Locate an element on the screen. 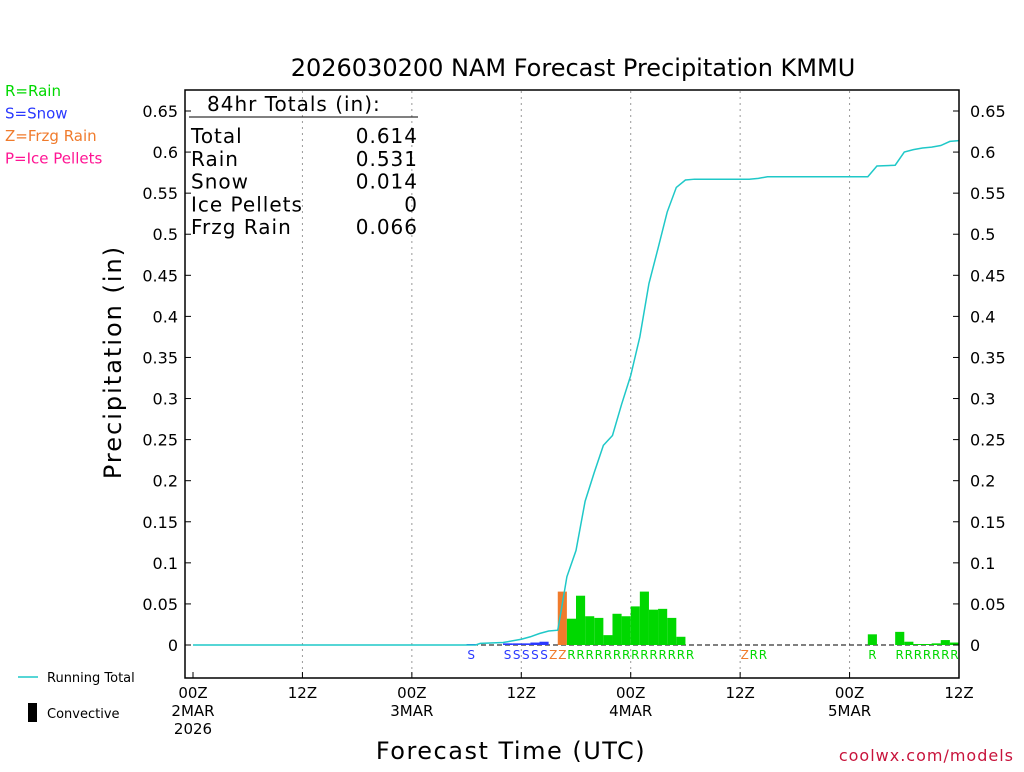 This screenshot has height=772, width=1024. y-tick-label-right: 0.45 is located at coordinates (988, 275).